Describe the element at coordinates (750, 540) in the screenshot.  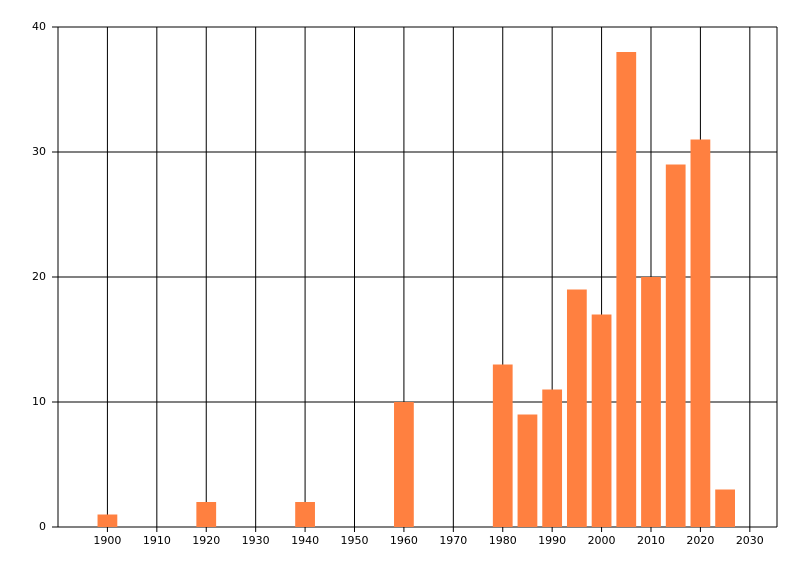
I see `x-tick-label: 2030` at that location.